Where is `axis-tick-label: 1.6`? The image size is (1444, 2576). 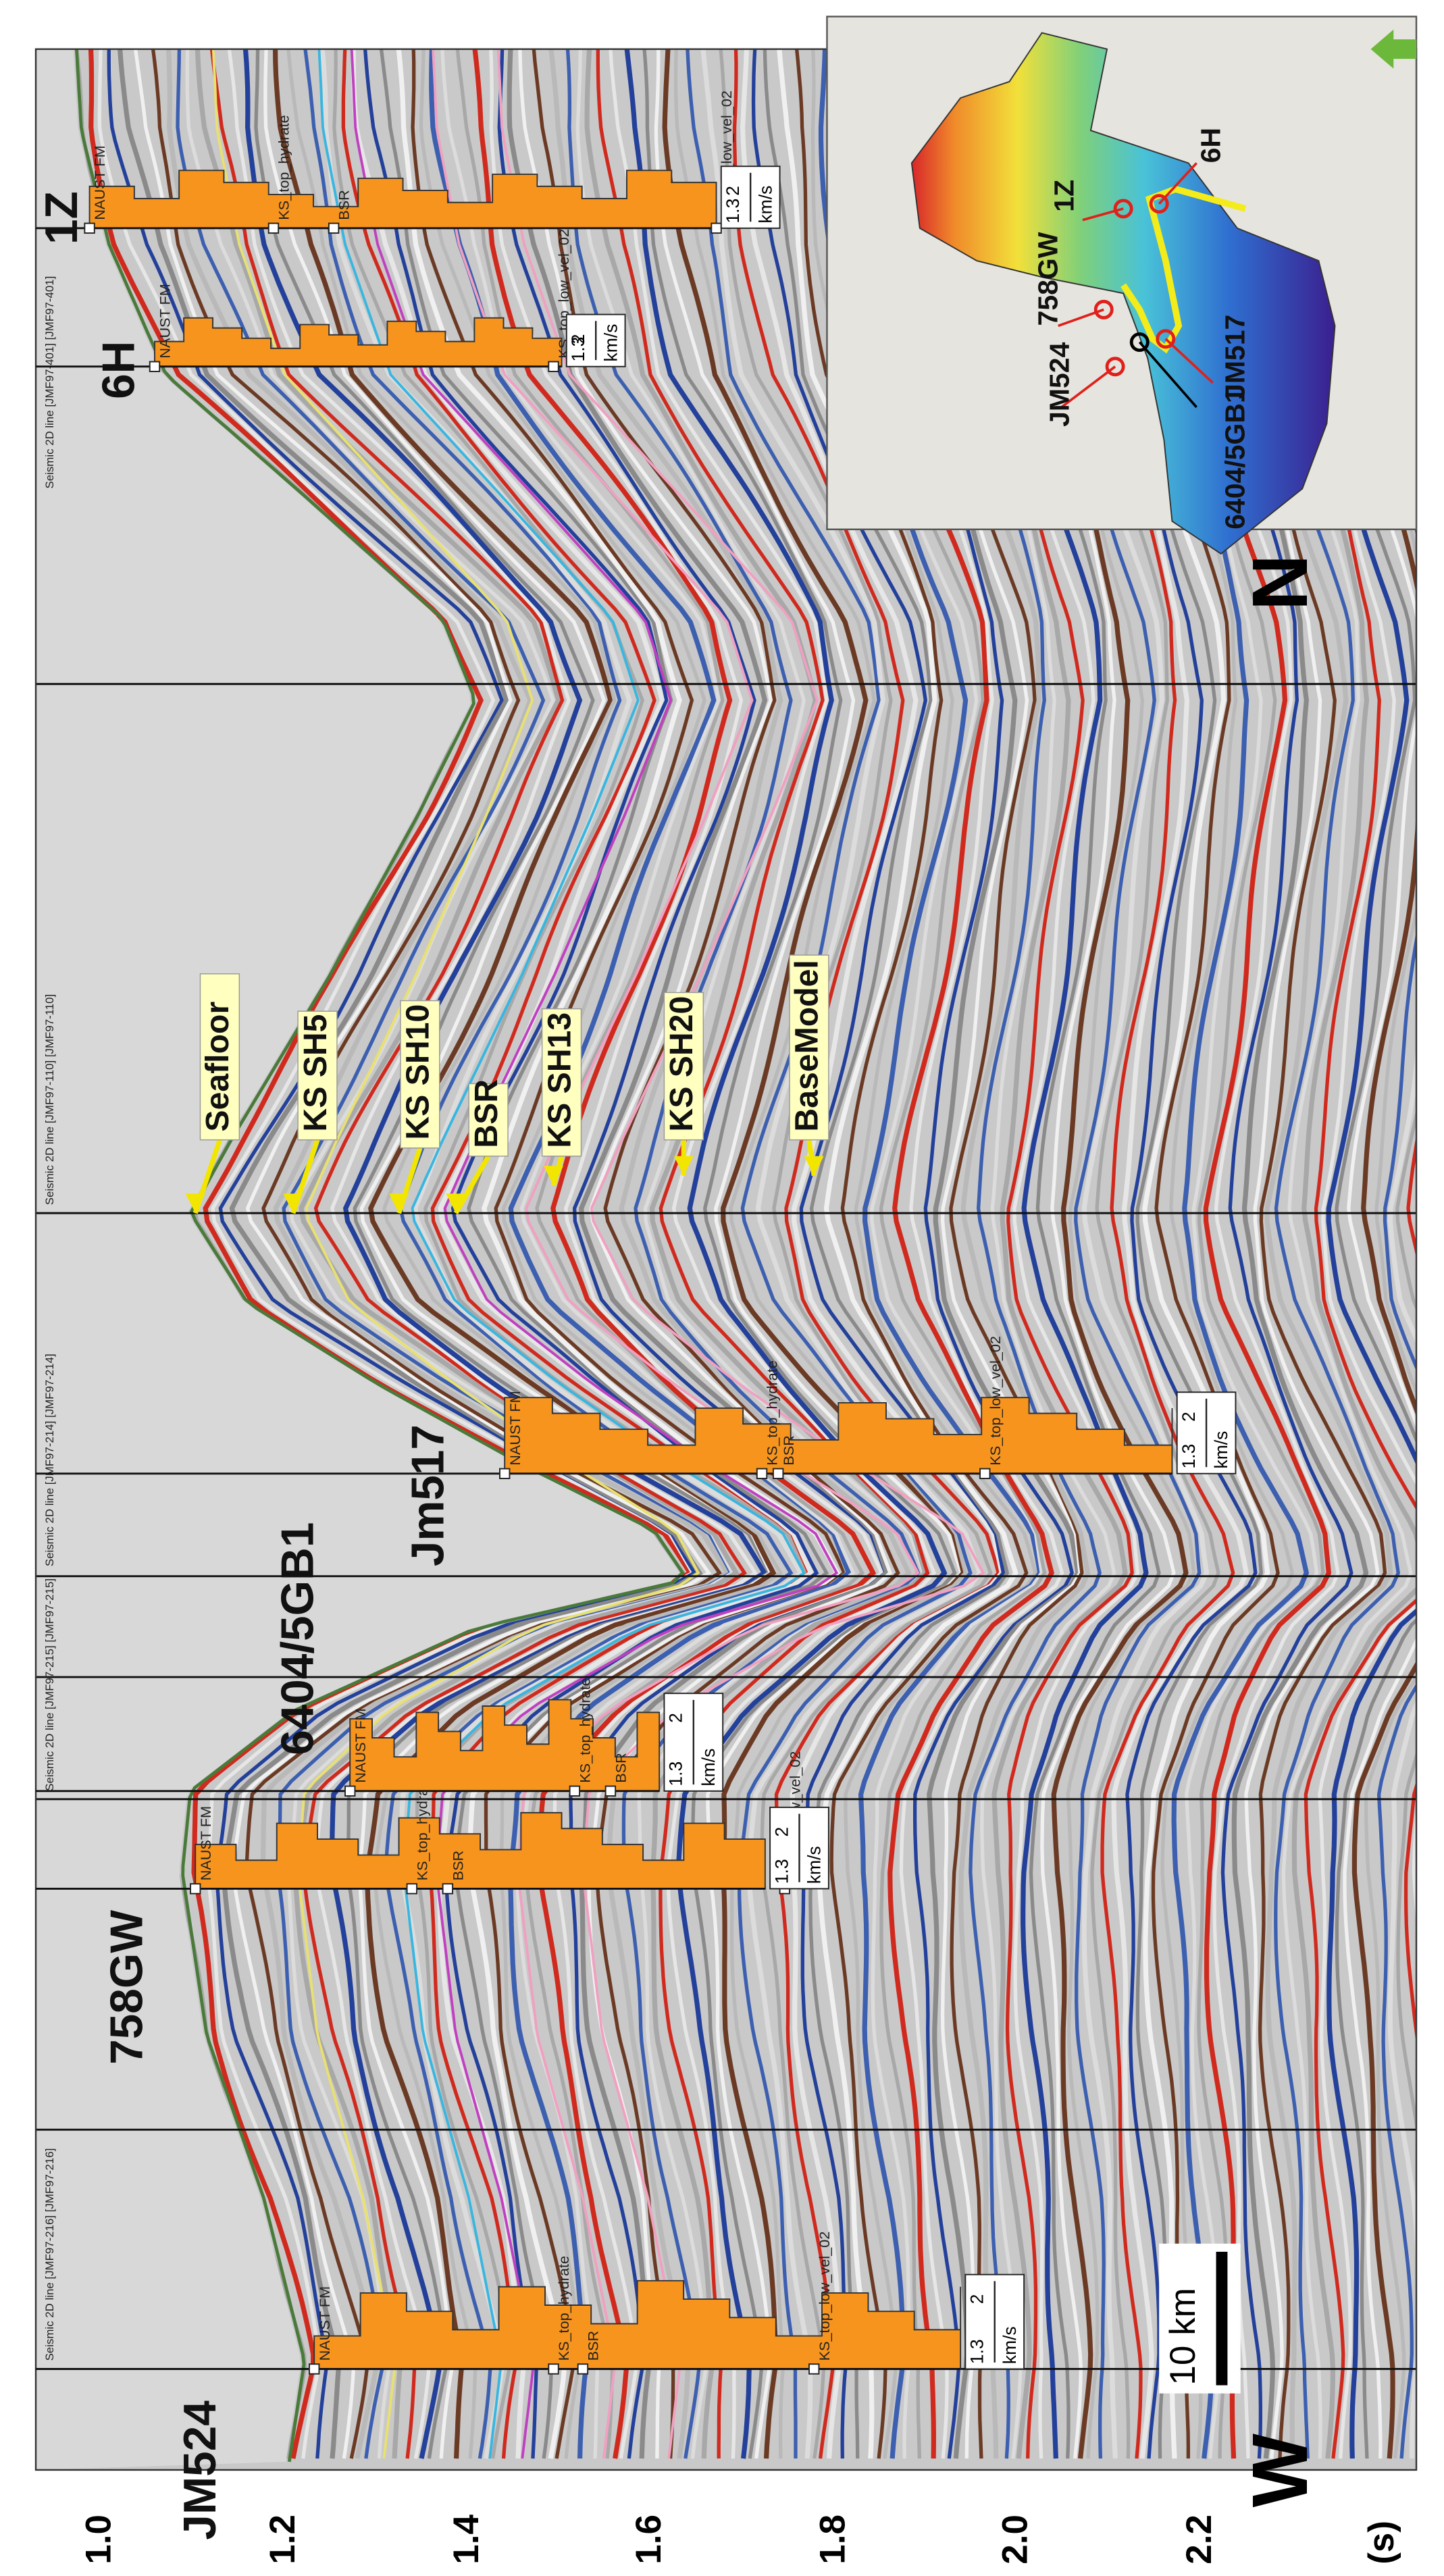
axis-tick-label: 1.6 is located at coordinates (649, 2540).